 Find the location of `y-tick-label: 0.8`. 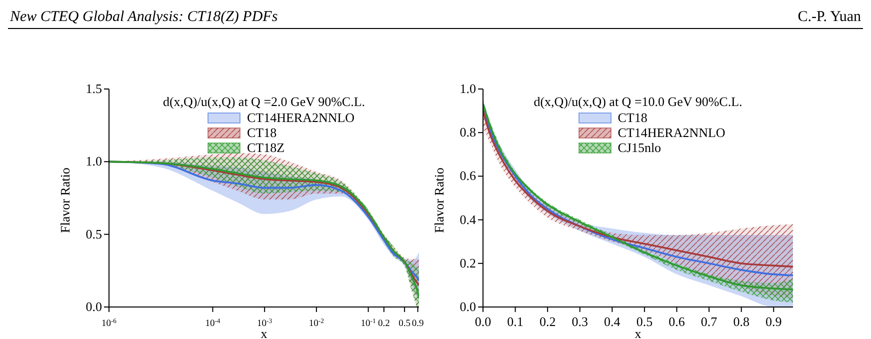

y-tick-label: 0.8 is located at coordinates (468, 132).